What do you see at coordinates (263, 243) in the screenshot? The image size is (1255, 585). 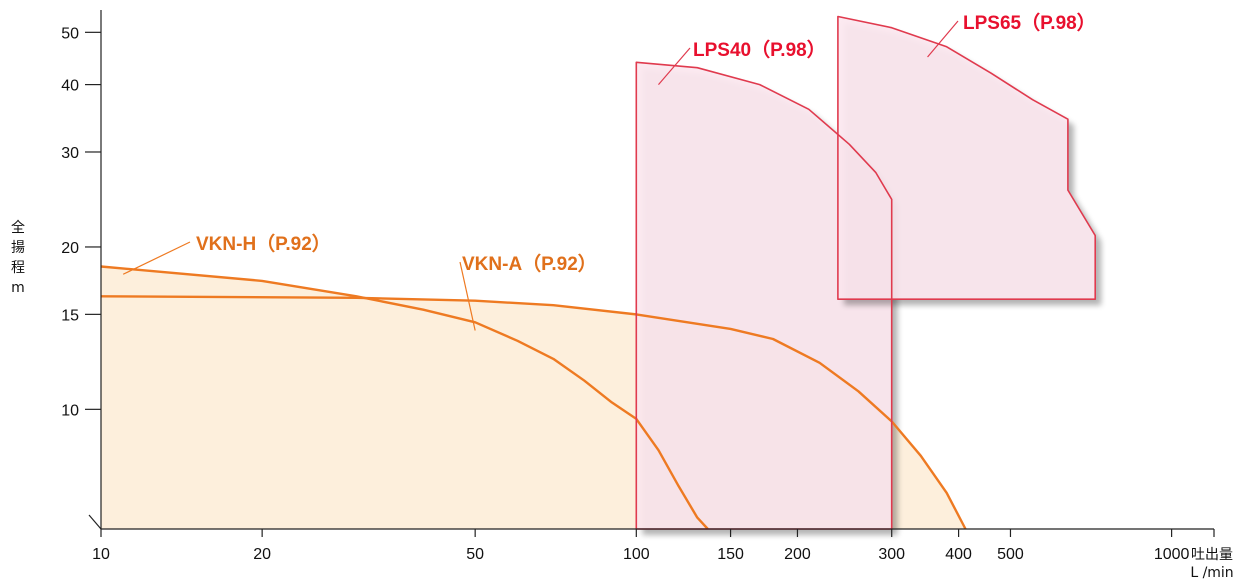 I see `series-label-1: VKN-H（P.92）` at bounding box center [263, 243].